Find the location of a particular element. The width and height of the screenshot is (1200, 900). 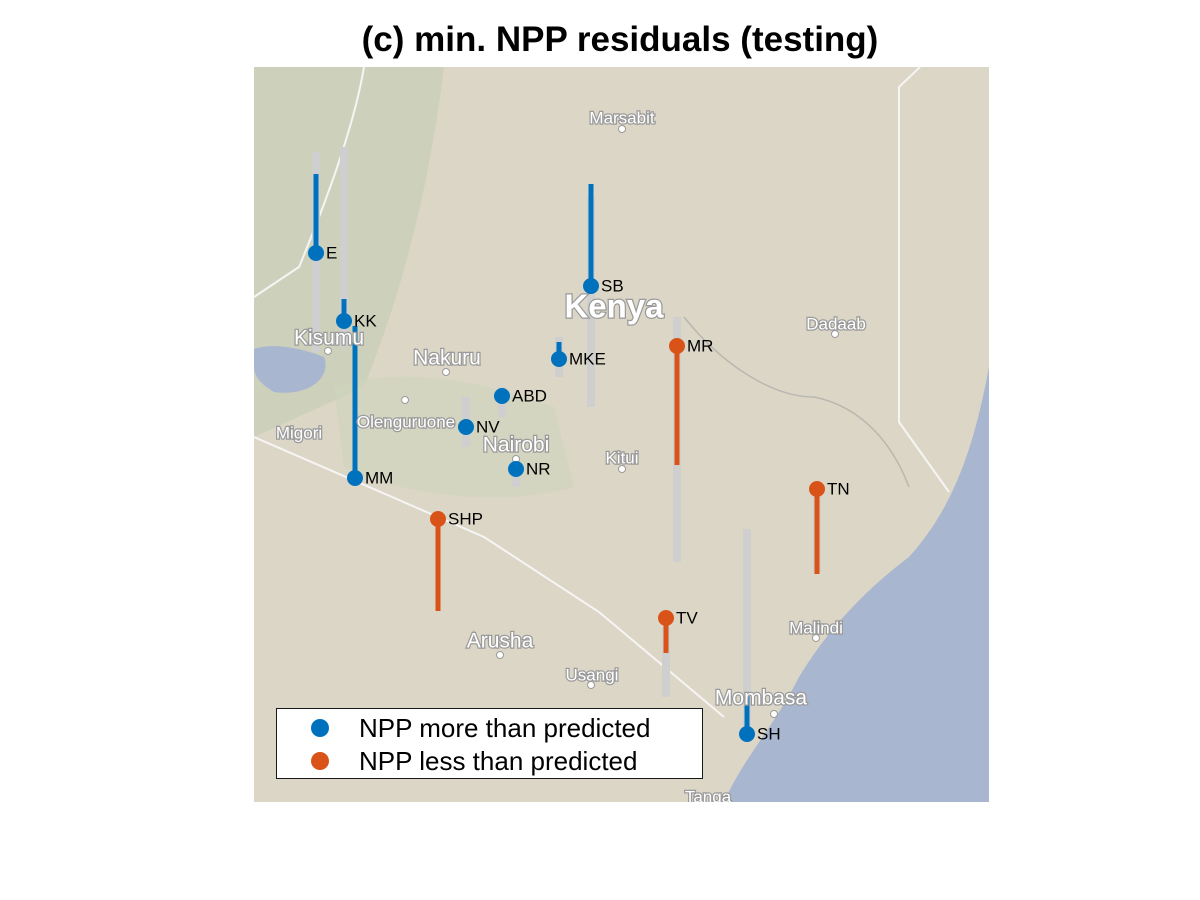

place-dot-kitui is located at coordinates (622, 469).